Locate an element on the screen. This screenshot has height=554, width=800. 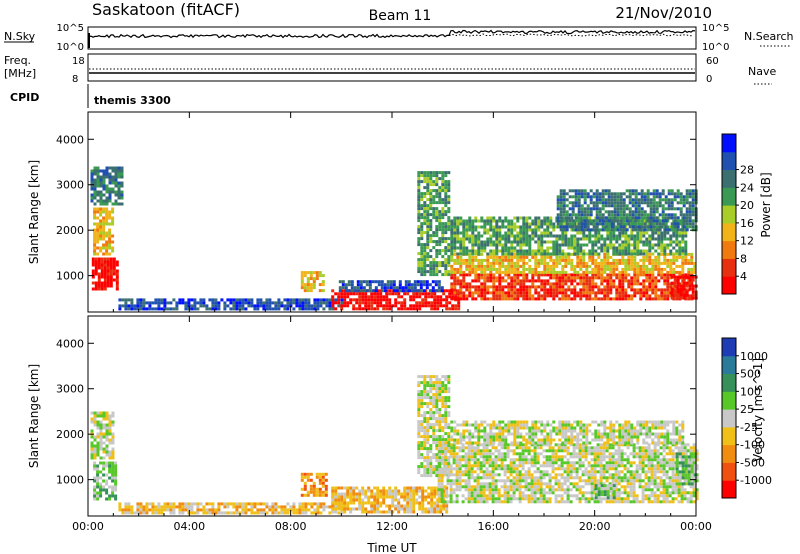
colorbar-tick: -1000 is located at coordinates (756, 480).